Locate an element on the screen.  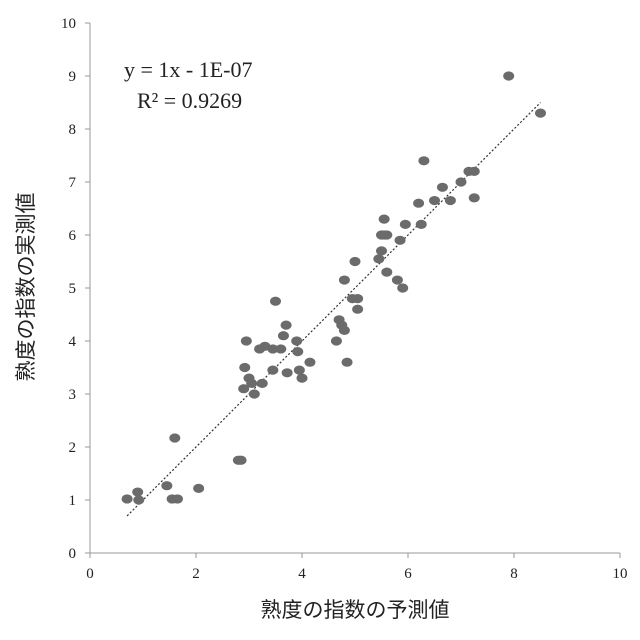
y-tick-label: 8 is located at coordinates (73, 130).